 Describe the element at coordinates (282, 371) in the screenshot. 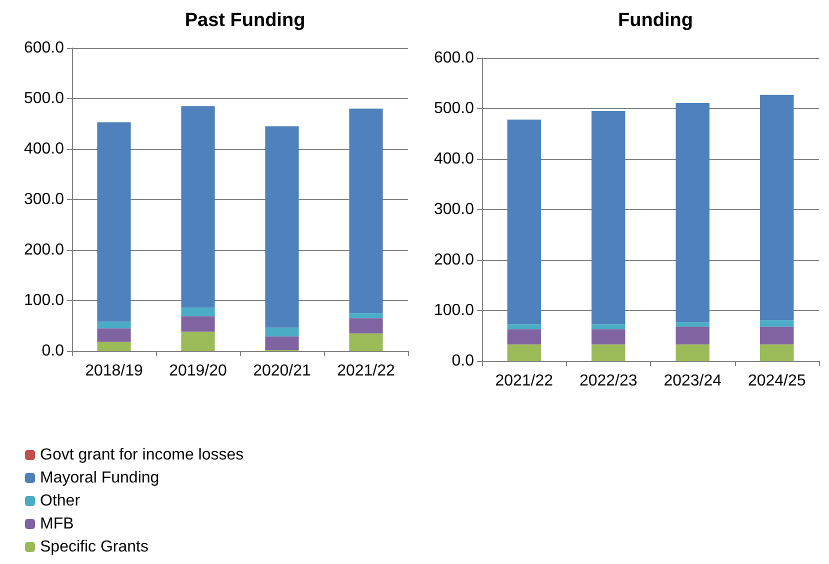

I see `x-tick-label: 2020/21` at that location.